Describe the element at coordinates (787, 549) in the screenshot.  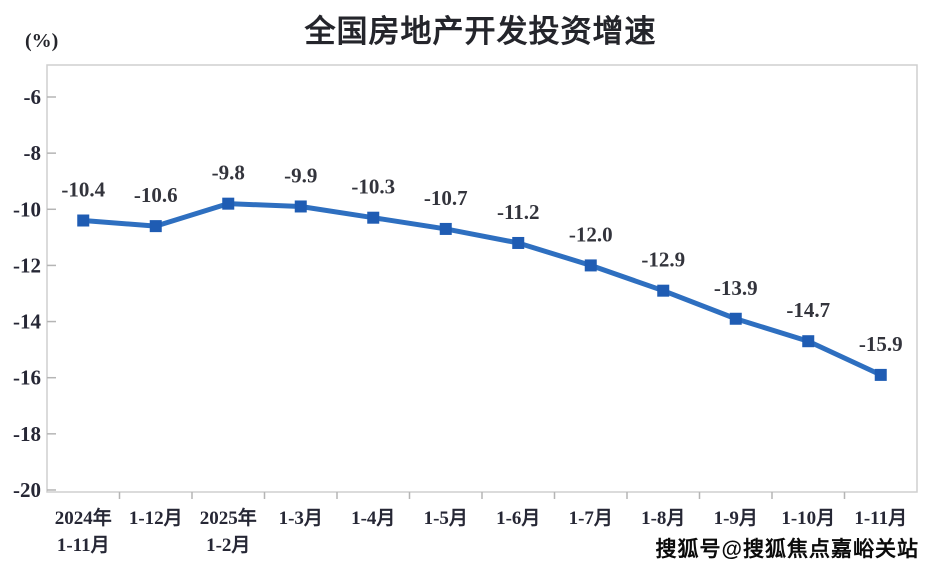
I see `watermark: 搜狐号@搜狐焦点嘉峪关站` at that location.